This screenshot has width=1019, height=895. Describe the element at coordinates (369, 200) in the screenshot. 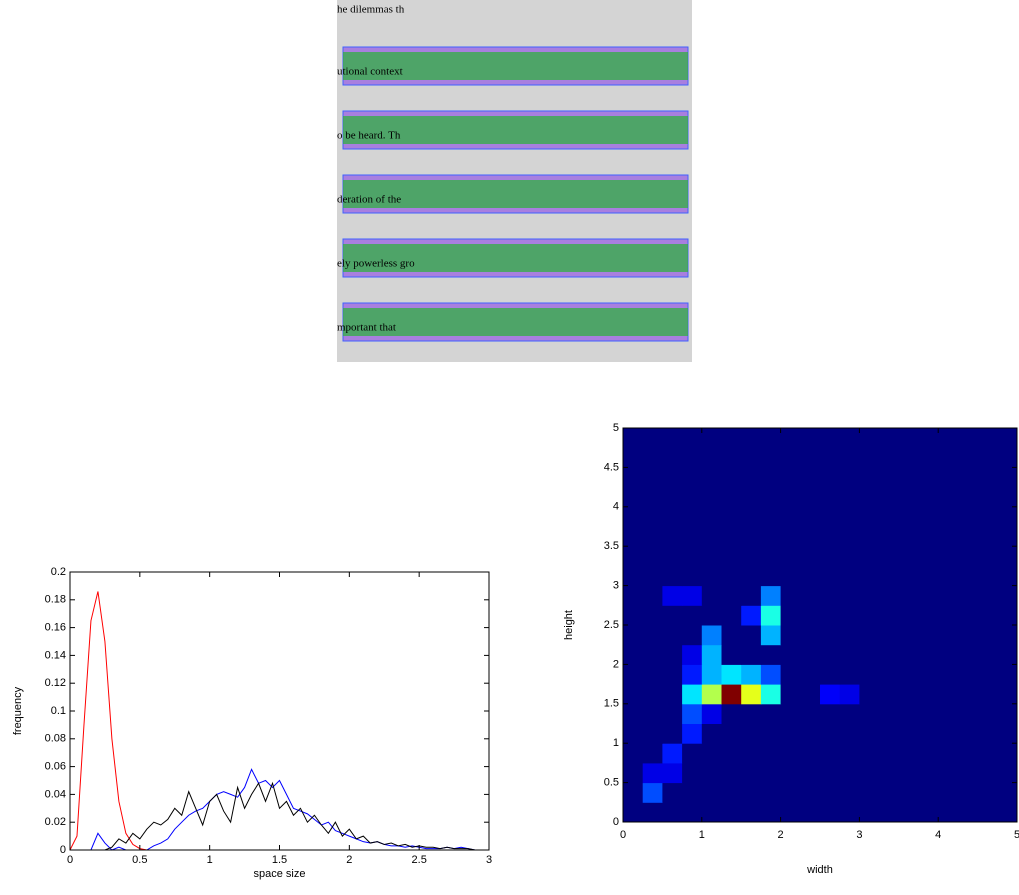

I see `image-text-line: deration of the` at that location.